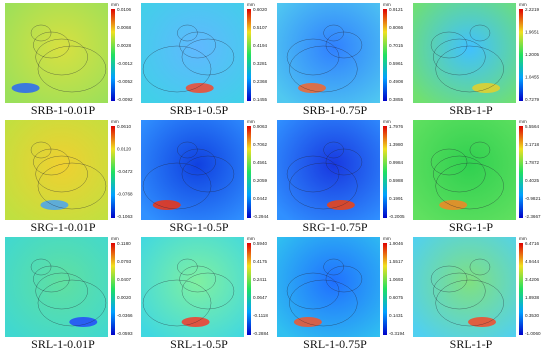  I want to click on colorbar-tick-label: -0.1063, so click(125, 216).